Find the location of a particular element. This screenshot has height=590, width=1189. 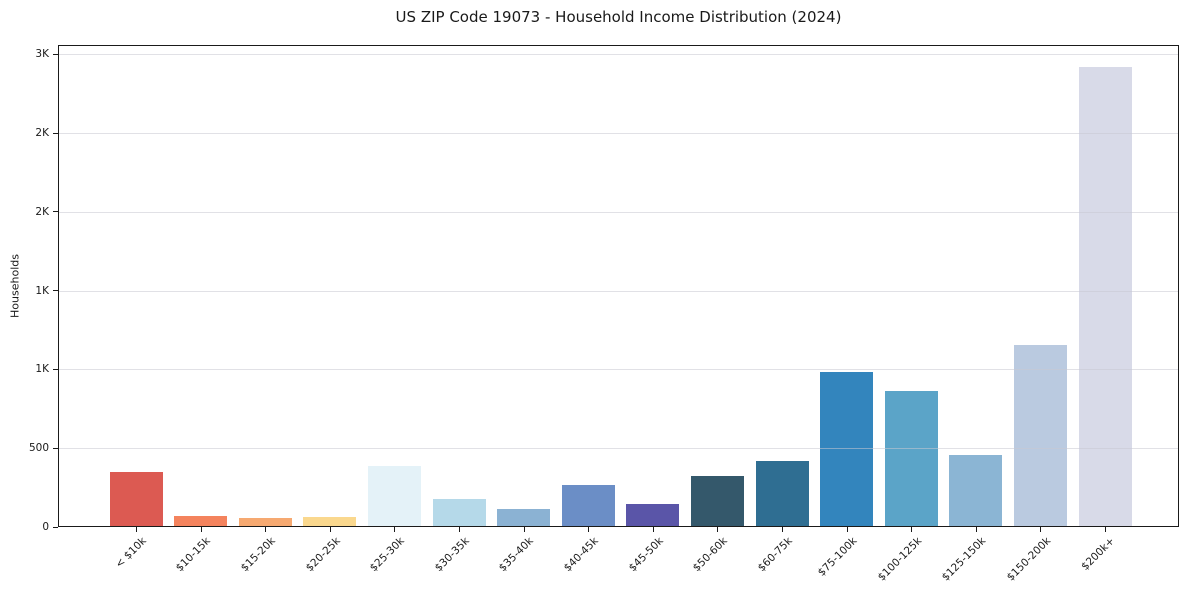

bar-50-60k is located at coordinates (717, 501).